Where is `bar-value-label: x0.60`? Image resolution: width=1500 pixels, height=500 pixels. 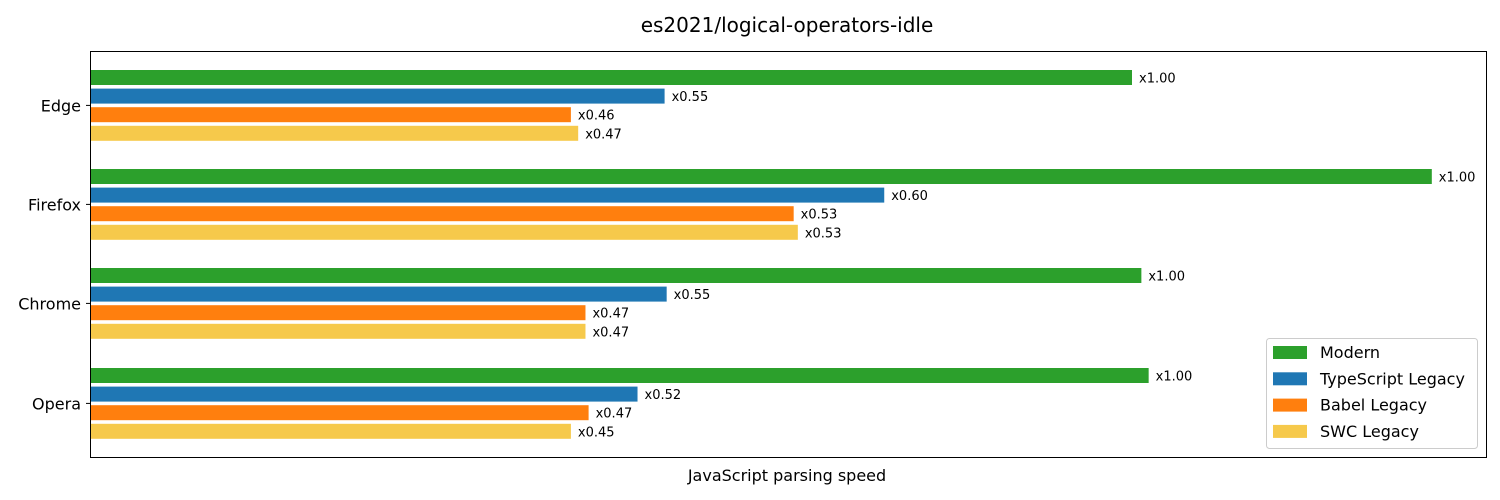
bar-value-label: x0.60 is located at coordinates (909, 196).